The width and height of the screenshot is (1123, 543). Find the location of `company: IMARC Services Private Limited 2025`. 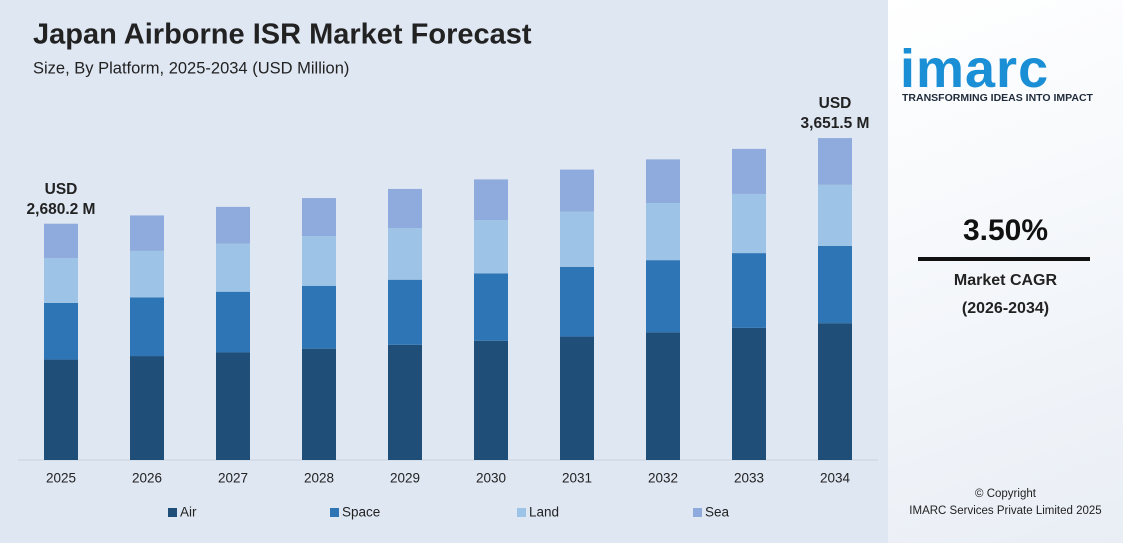

company: IMARC Services Private Limited 2025 is located at coordinates (1005, 511).